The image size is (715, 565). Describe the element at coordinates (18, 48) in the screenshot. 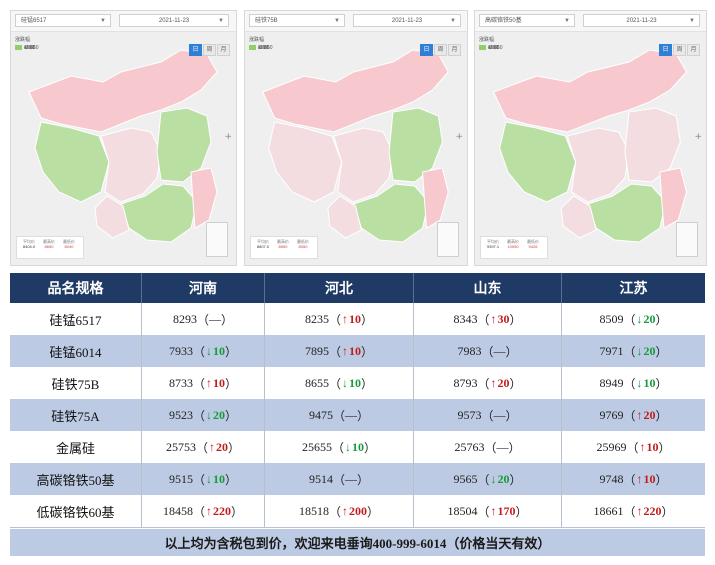

I see `legend-swatch` at that location.